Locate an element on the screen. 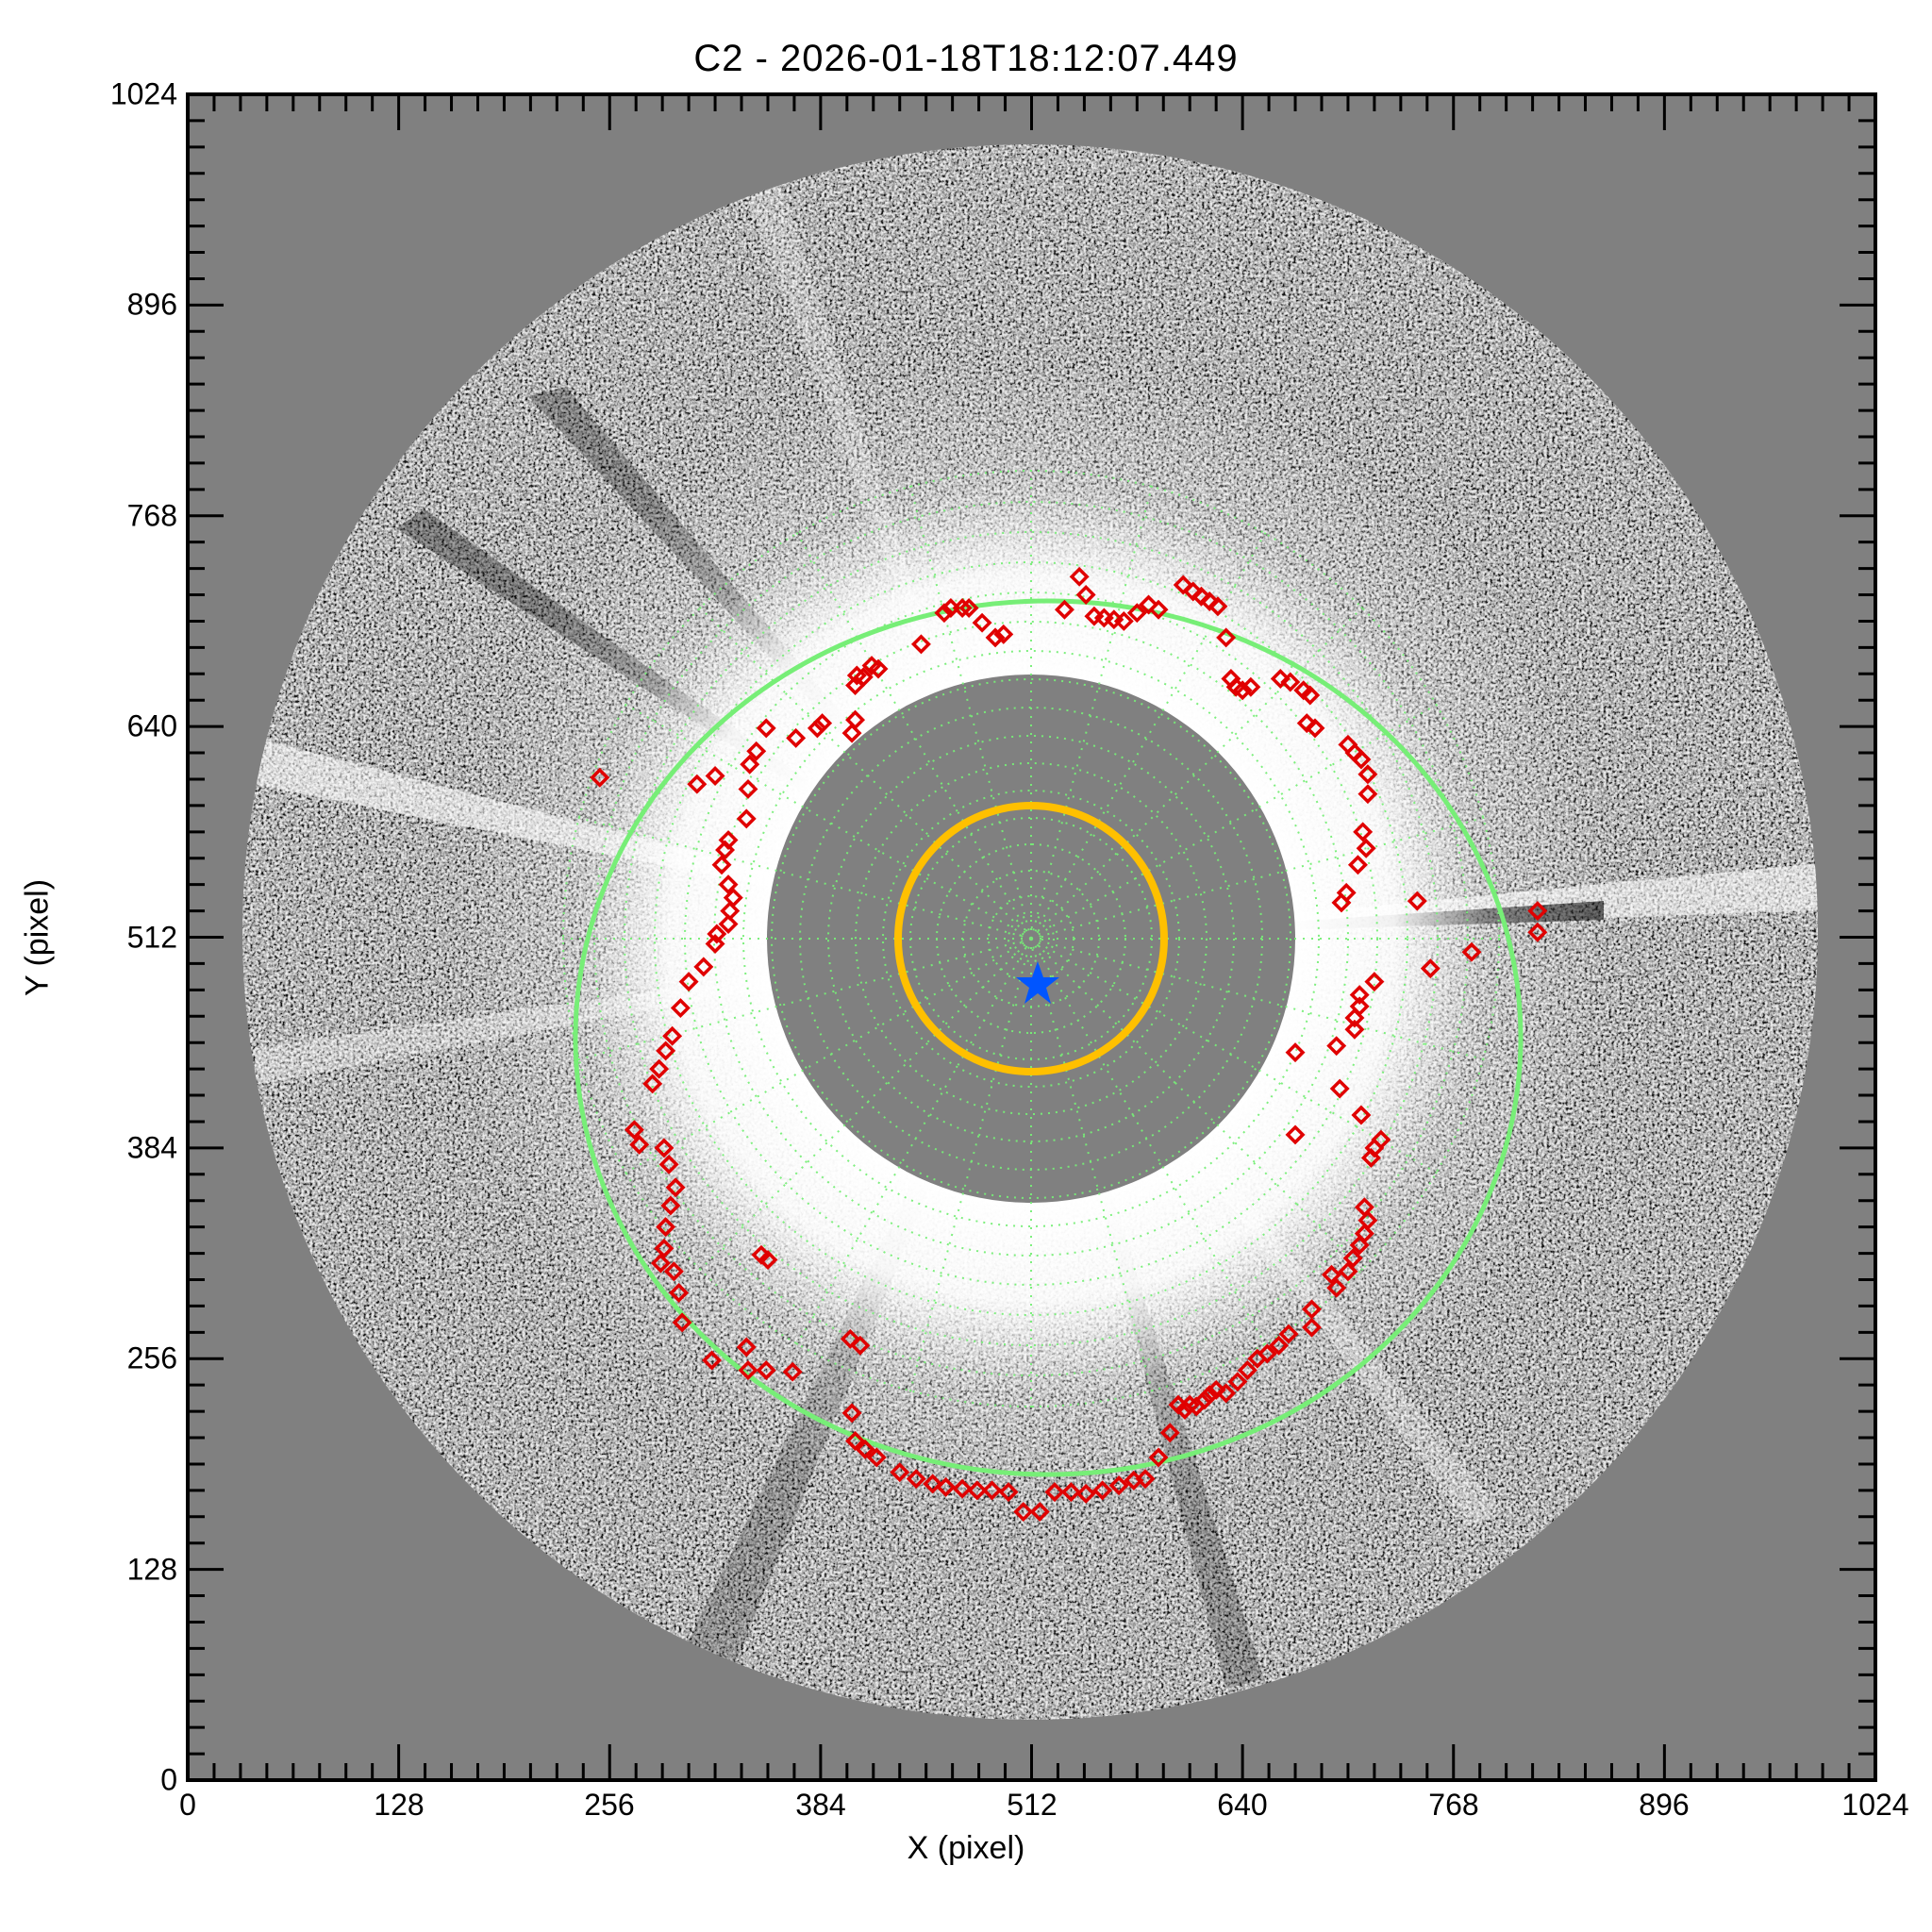 The image size is (1932, 1932). x-tick-label: 256 is located at coordinates (610, 1805).